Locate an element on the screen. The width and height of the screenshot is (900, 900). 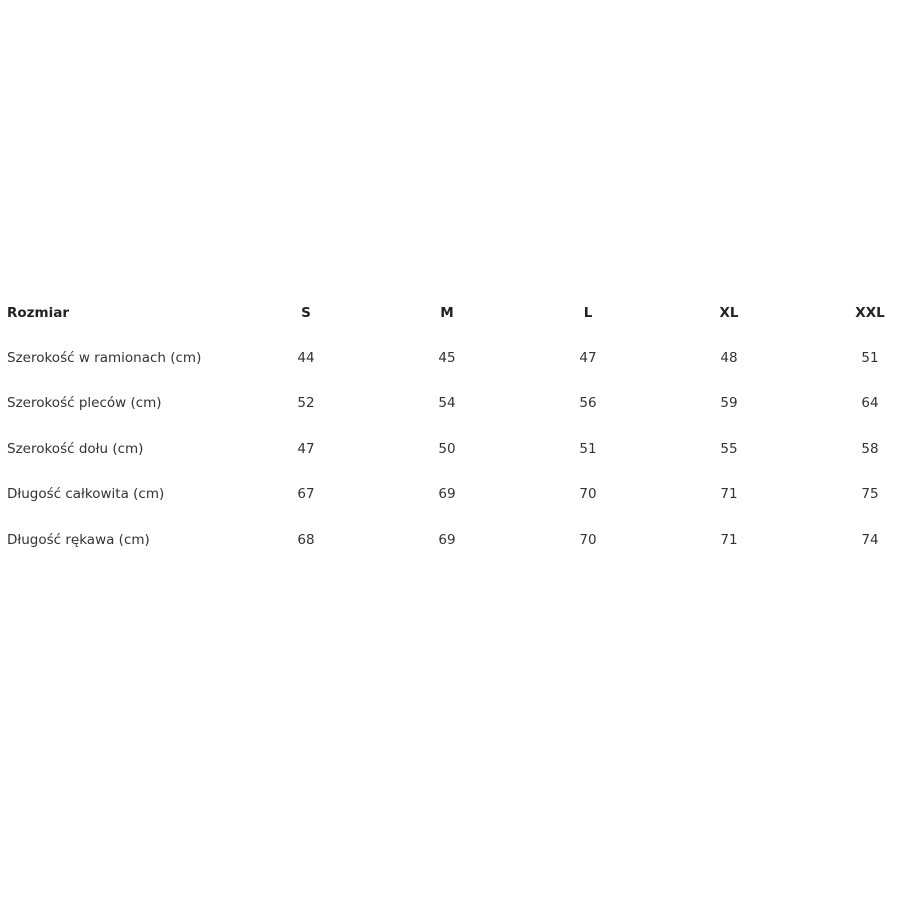
measurement-value: 56 is located at coordinates (588, 403).